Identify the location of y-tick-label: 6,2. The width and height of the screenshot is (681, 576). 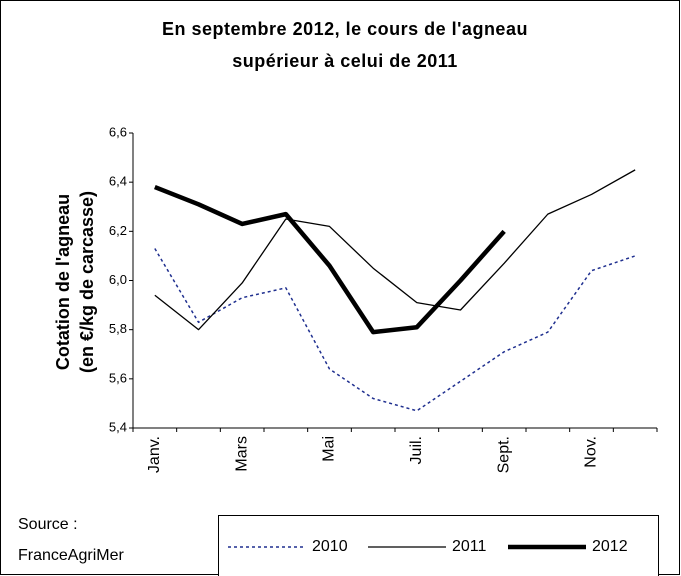
(118, 230).